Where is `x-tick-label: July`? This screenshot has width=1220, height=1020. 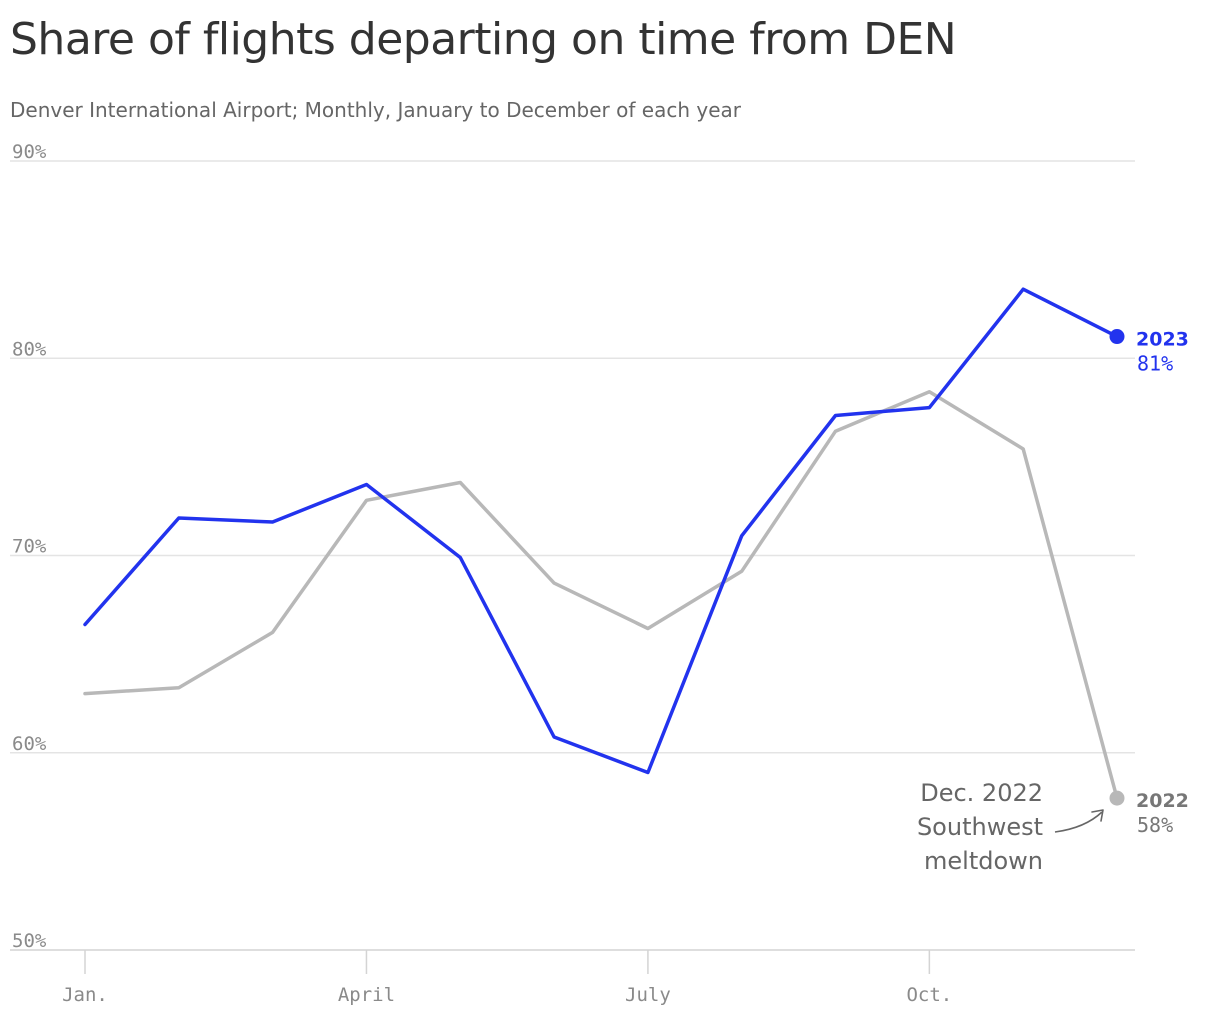 x-tick-label: July is located at coordinates (648, 995).